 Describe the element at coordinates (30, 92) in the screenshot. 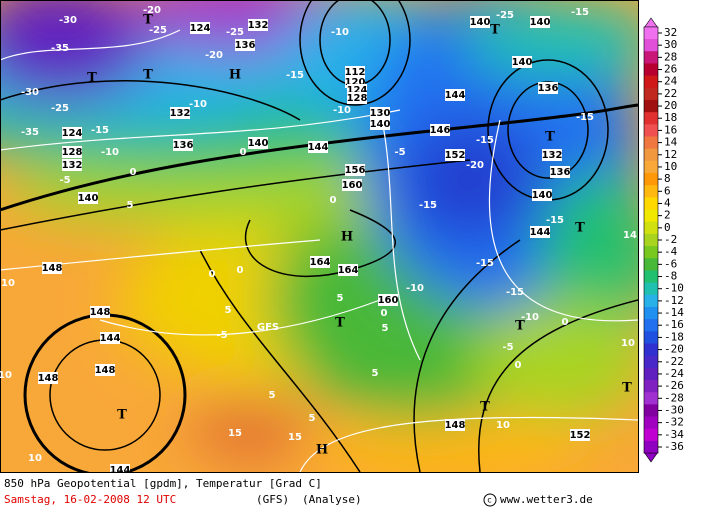

I see `contour-label: -30` at that location.